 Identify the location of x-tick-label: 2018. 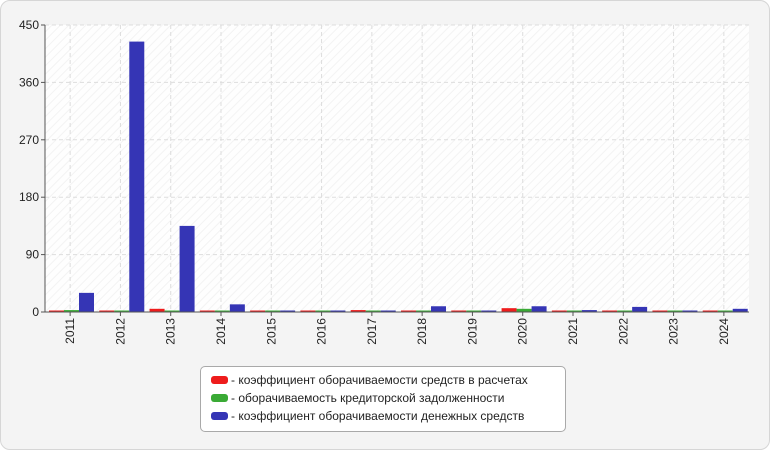
(422, 331).